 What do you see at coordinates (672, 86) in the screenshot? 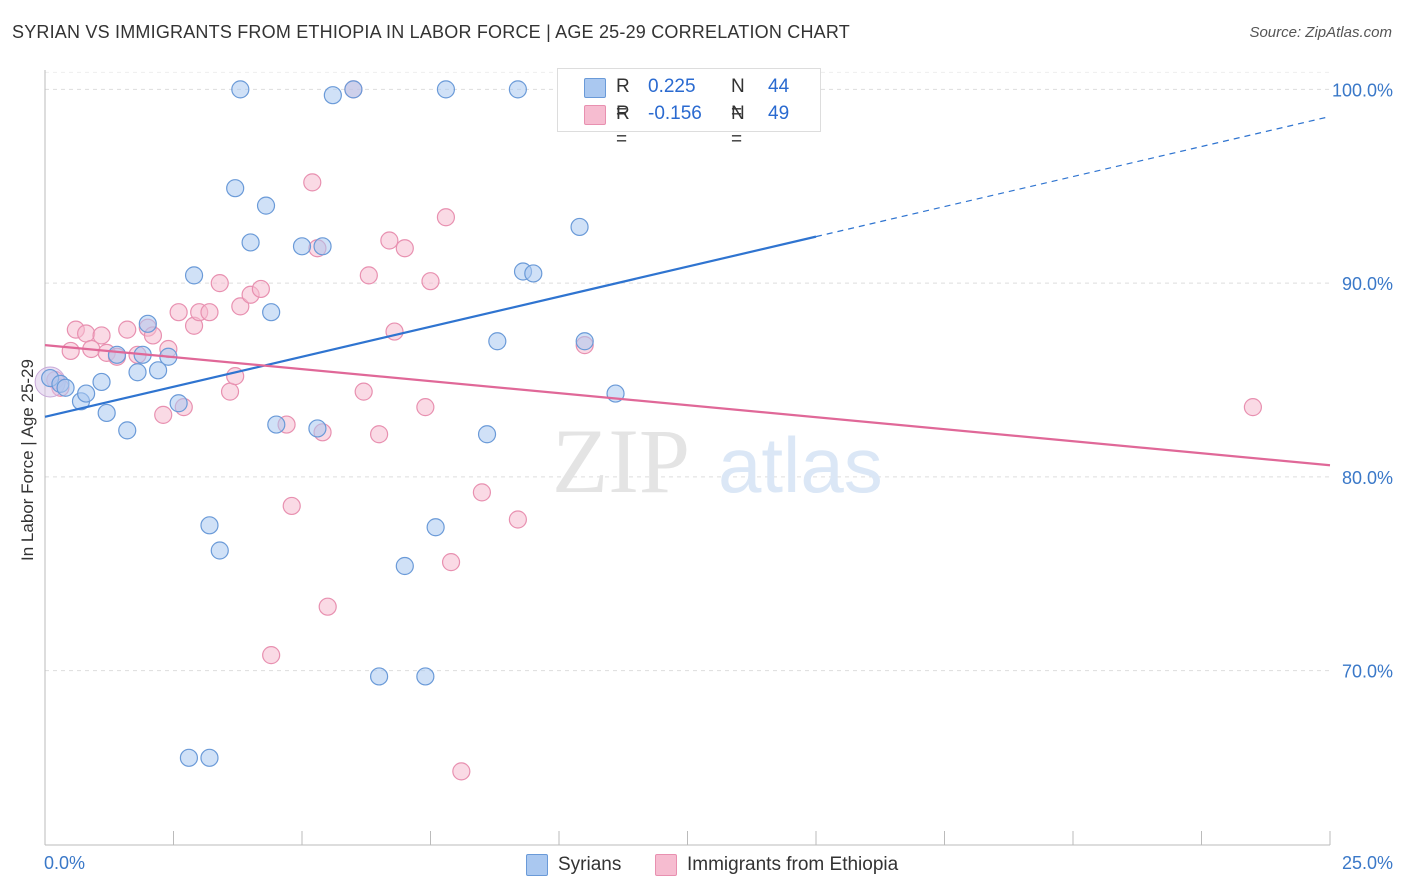
I see `legend-r-value: 0.225` at bounding box center [672, 86].